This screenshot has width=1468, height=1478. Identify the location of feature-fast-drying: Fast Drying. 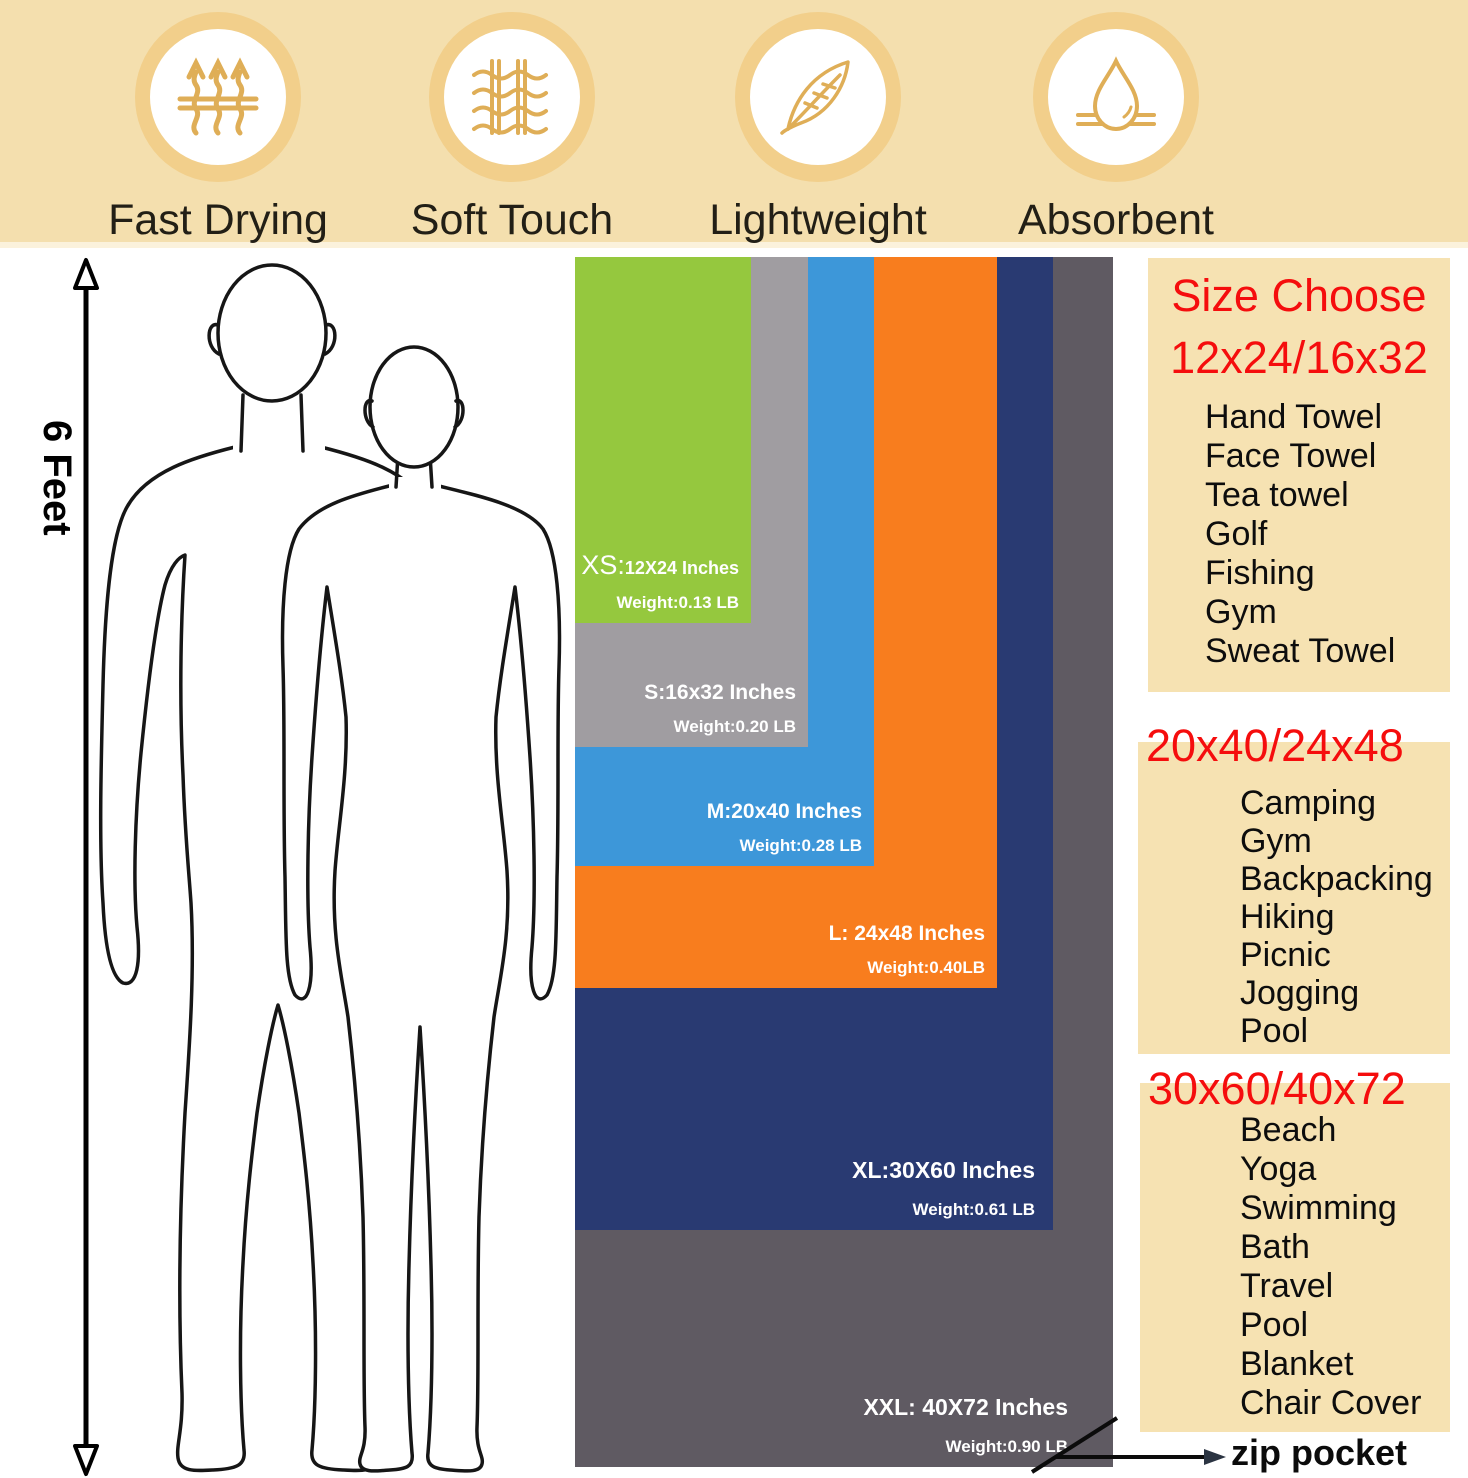
(218, 128).